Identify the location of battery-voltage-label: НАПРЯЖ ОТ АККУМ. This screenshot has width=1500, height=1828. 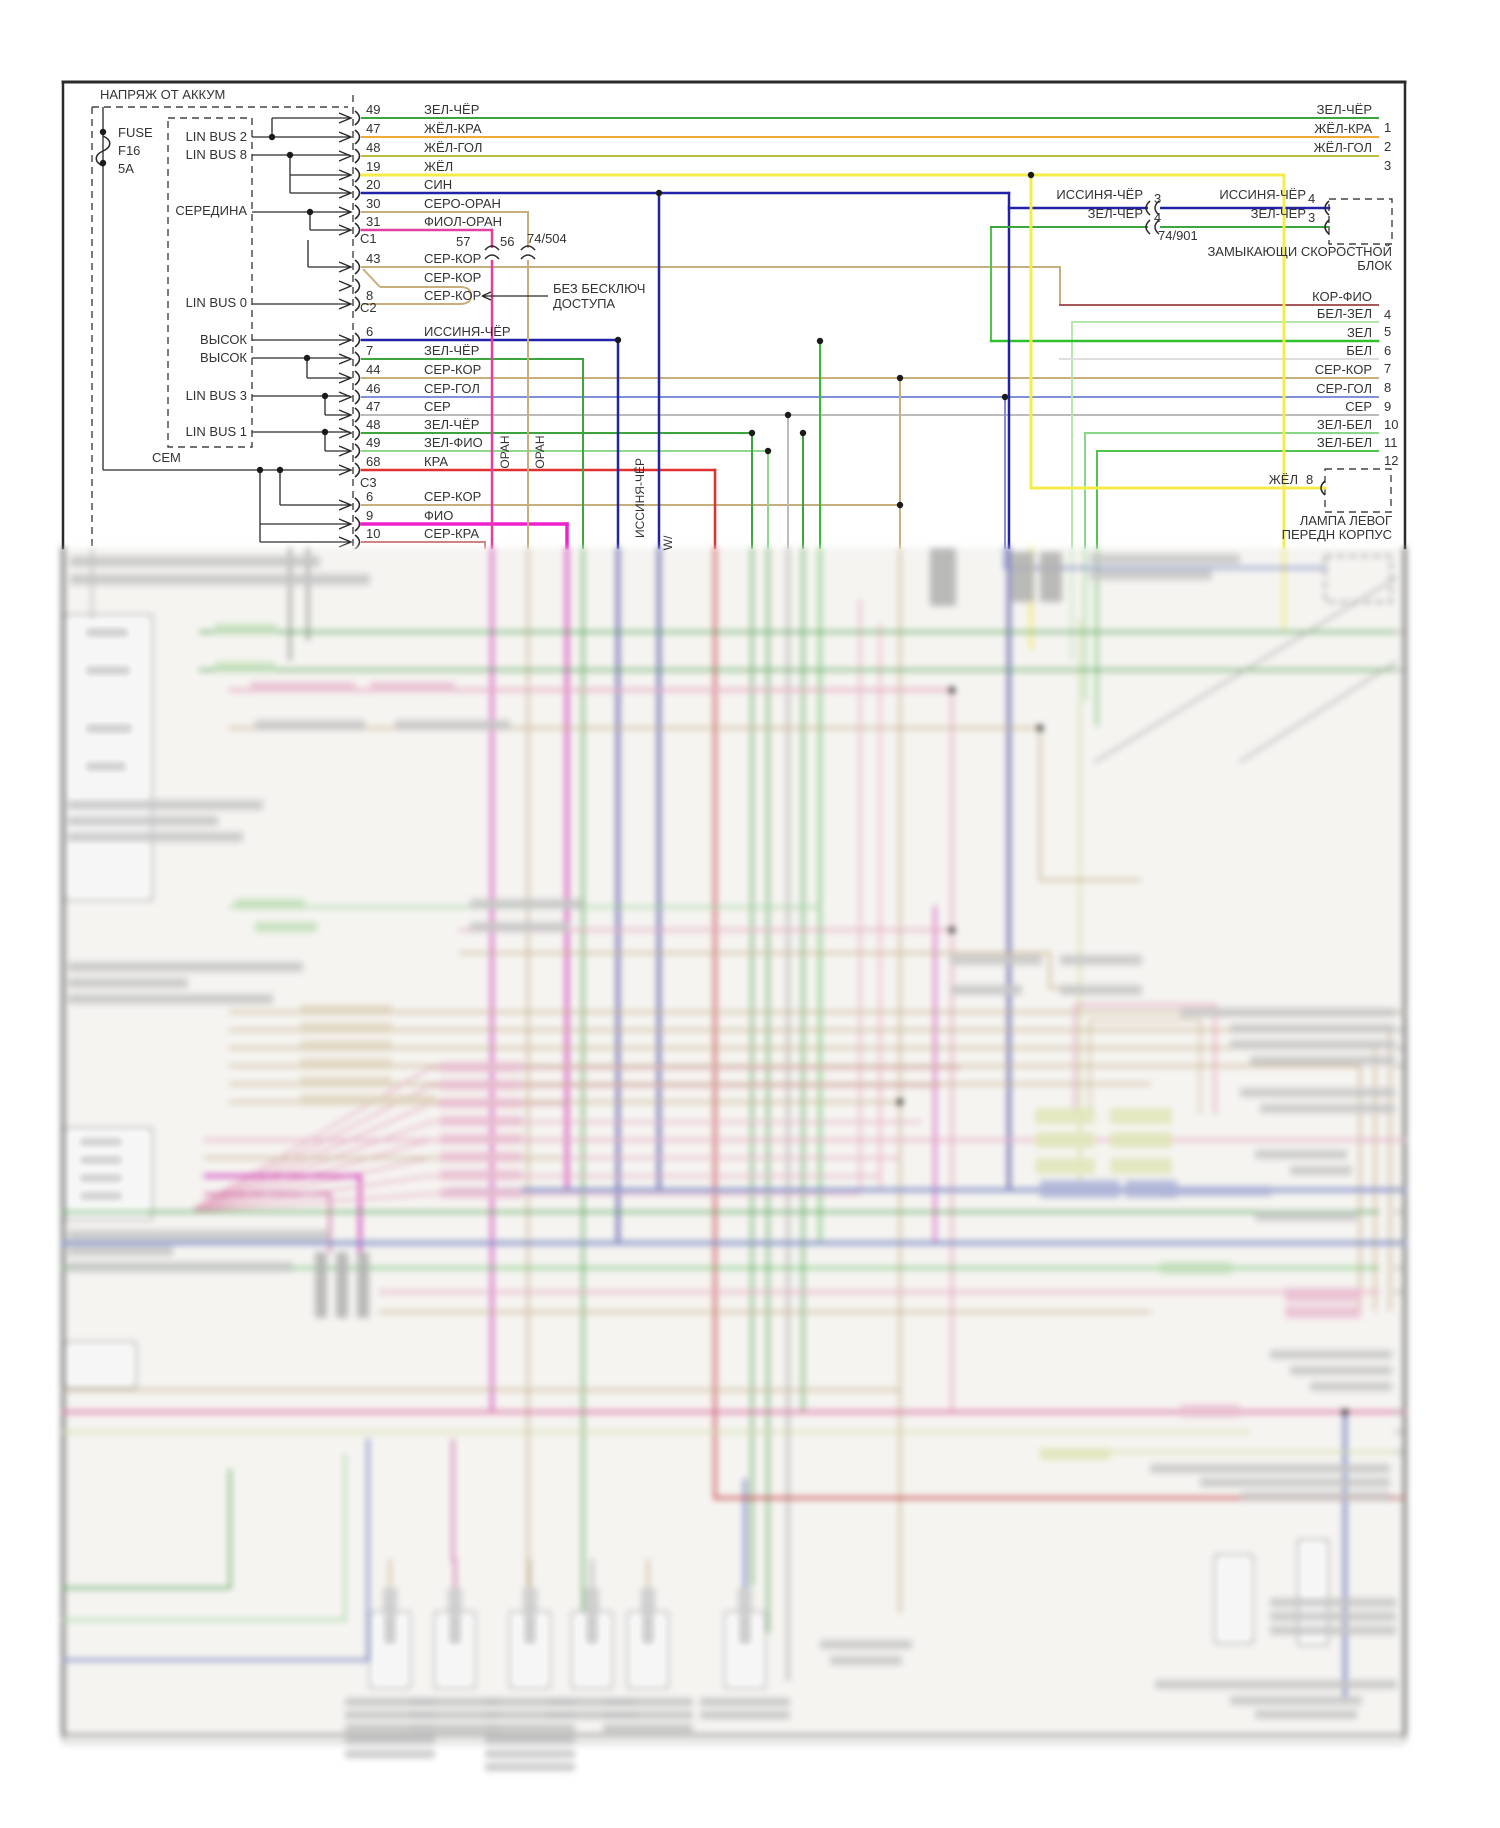
(163, 94).